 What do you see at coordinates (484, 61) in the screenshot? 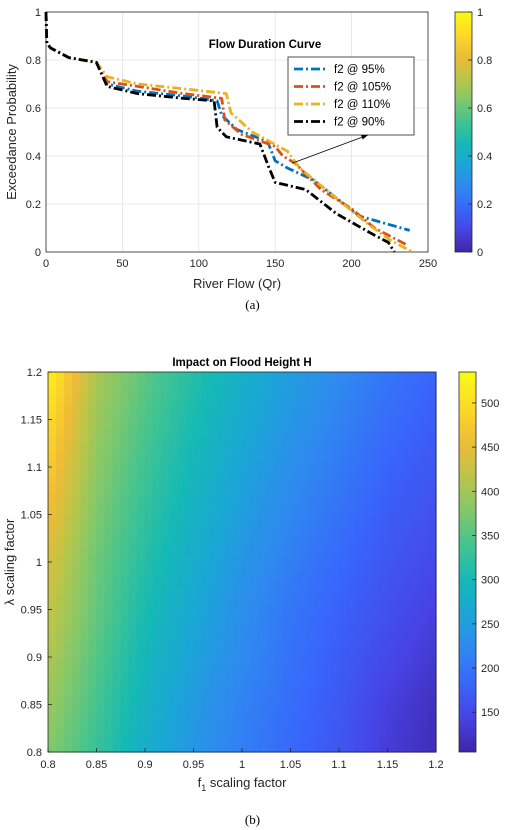
I see `colorbar-a-tick-label: 0.8` at bounding box center [484, 61].